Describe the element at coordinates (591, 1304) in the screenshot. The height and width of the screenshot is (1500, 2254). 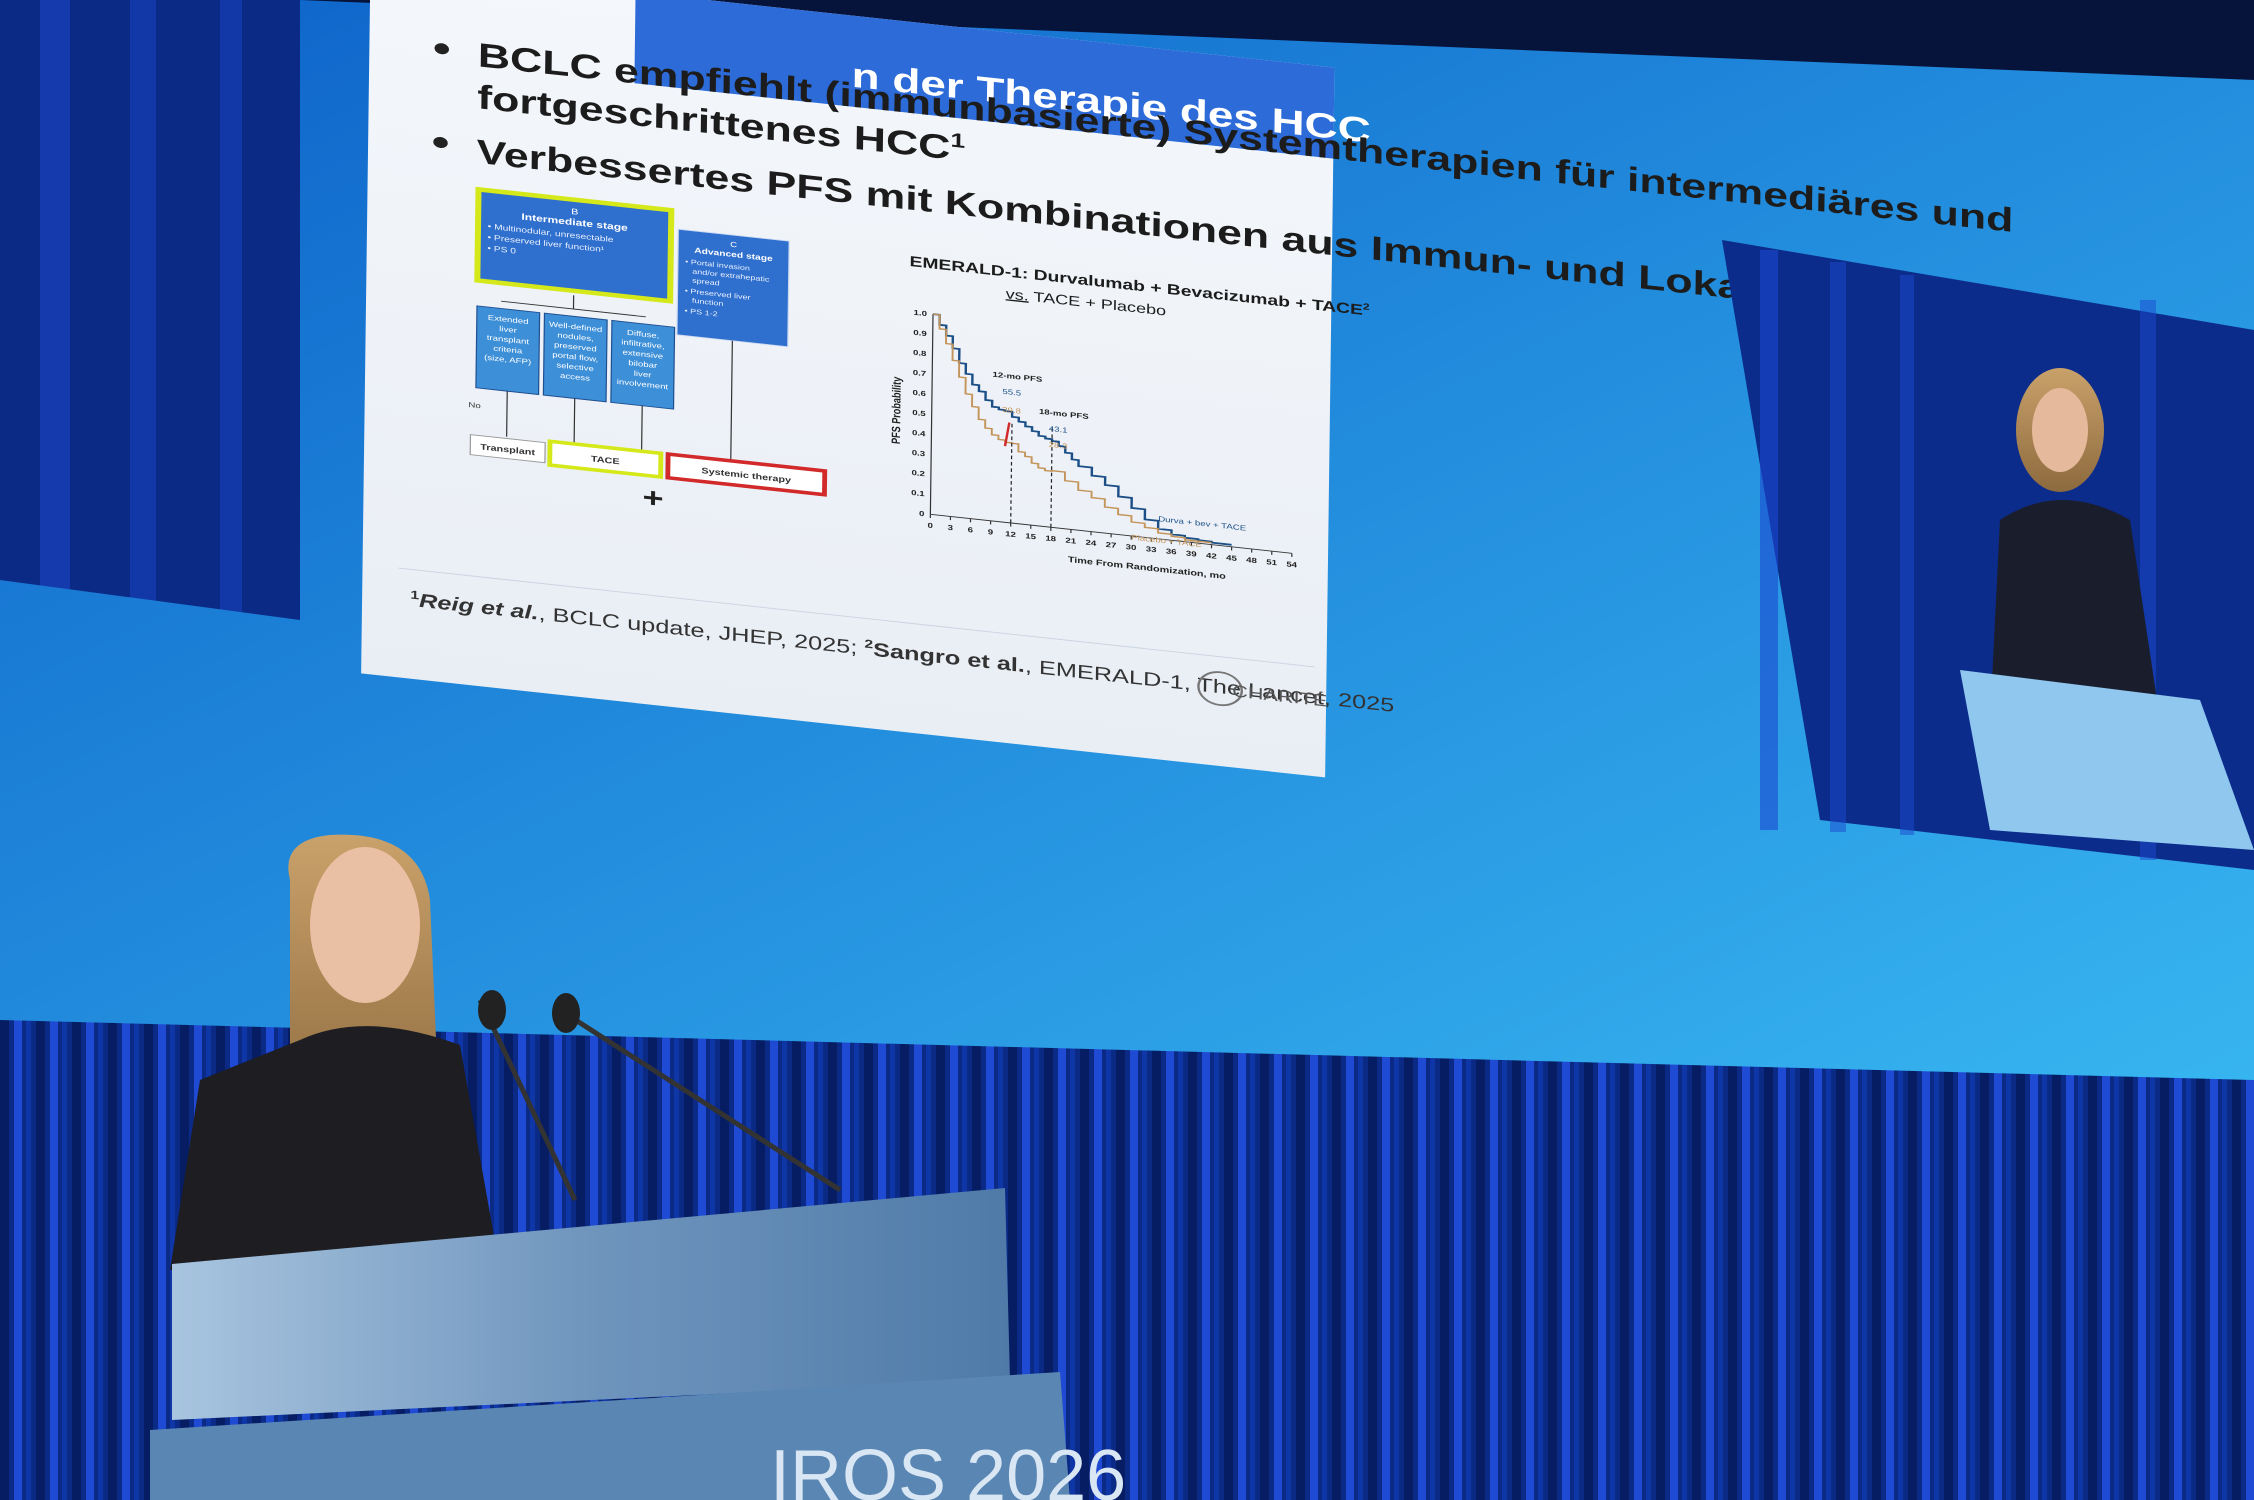
I see `podium-top` at that location.